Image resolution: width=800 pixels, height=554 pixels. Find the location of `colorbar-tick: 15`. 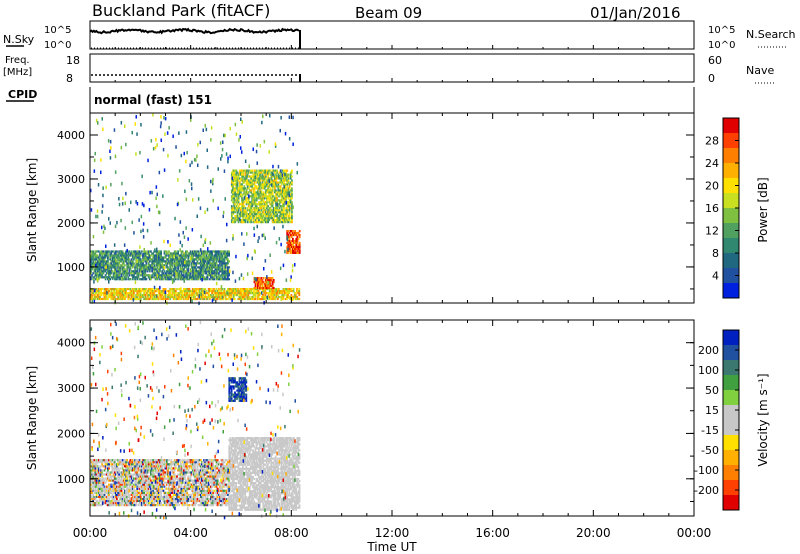

colorbar-tick: 15 is located at coordinates (712, 410).